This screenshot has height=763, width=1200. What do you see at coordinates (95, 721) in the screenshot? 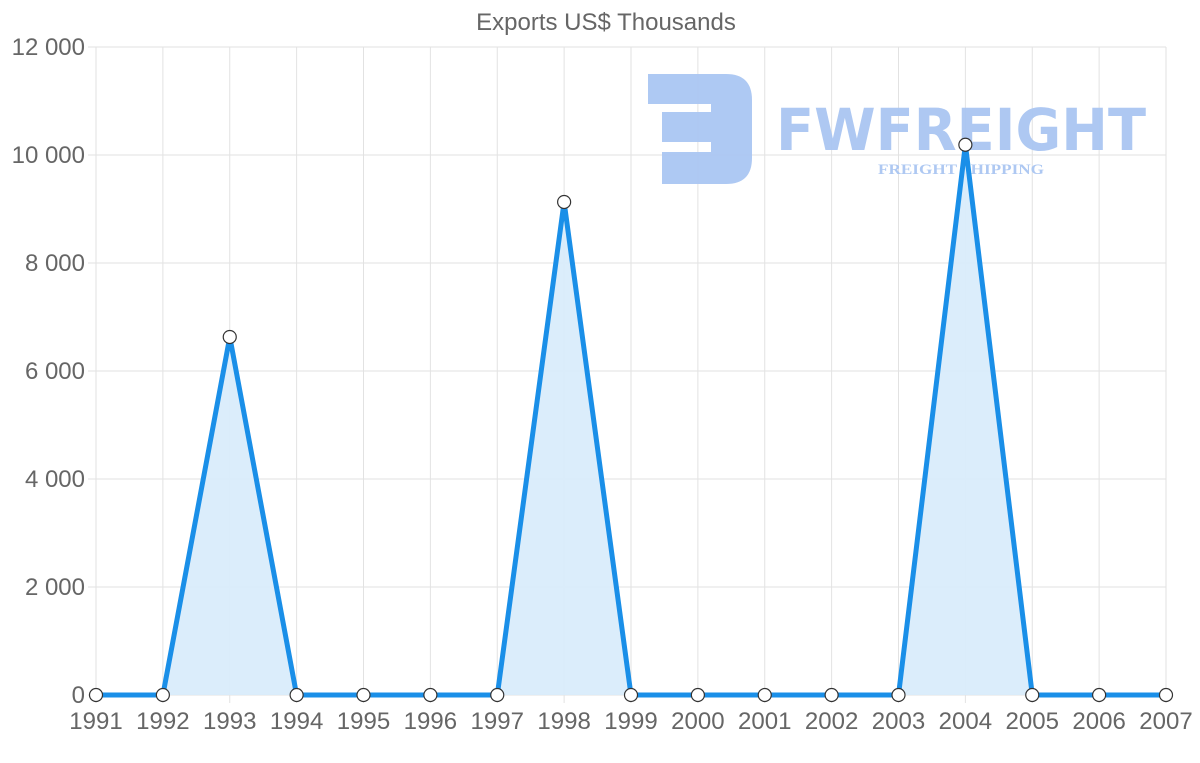
I see `x-tick-label: 1991` at bounding box center [95, 721].